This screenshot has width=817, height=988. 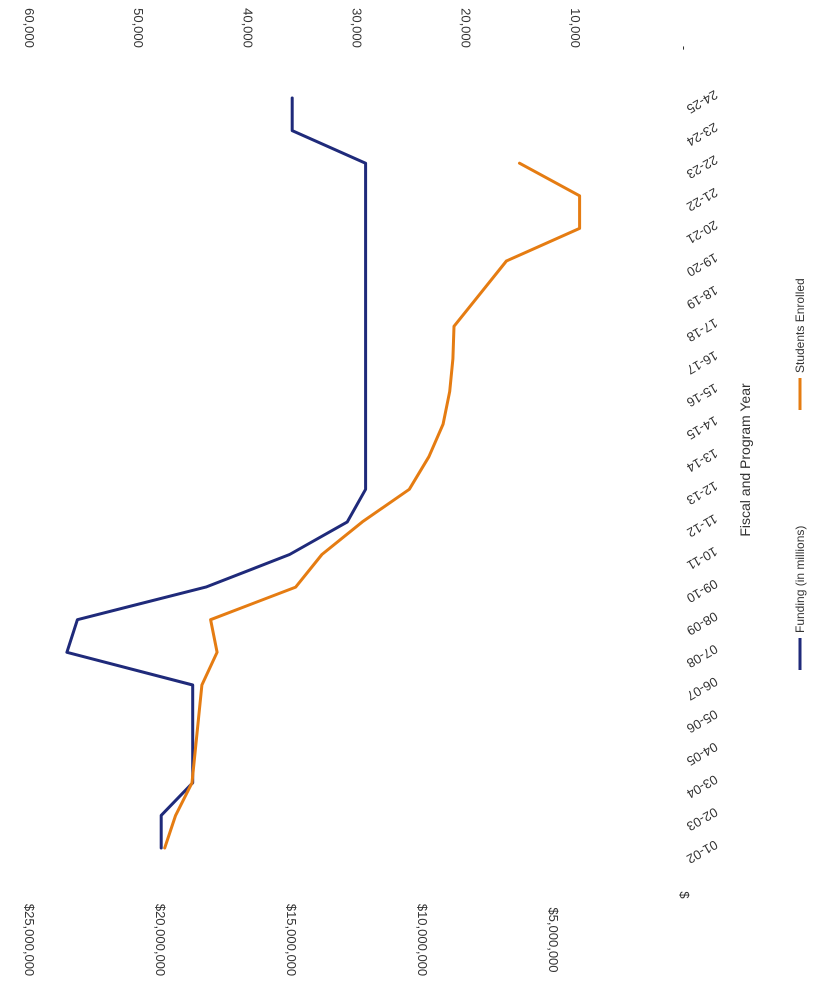 What do you see at coordinates (291, 940) in the screenshot?
I see `left-axis-tick-3: $15,000,000` at bounding box center [291, 940].